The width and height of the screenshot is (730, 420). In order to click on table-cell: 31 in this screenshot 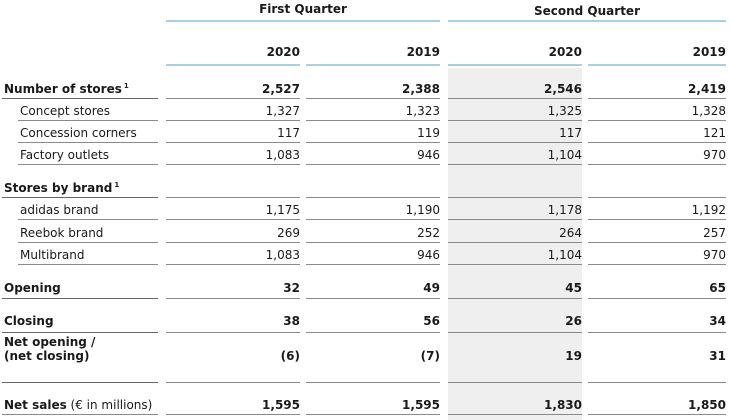, I will do `click(717, 356)`.